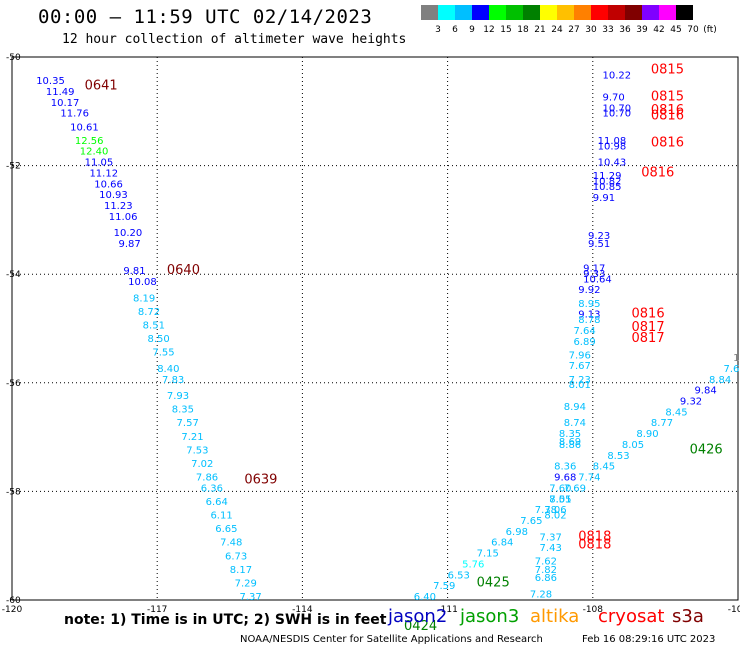 The width and height of the screenshot is (740, 650). What do you see at coordinates (649, 639) in the screenshot?
I see `generated-timestamp: Feb 16 08:29:16 UTC 2023` at bounding box center [649, 639].